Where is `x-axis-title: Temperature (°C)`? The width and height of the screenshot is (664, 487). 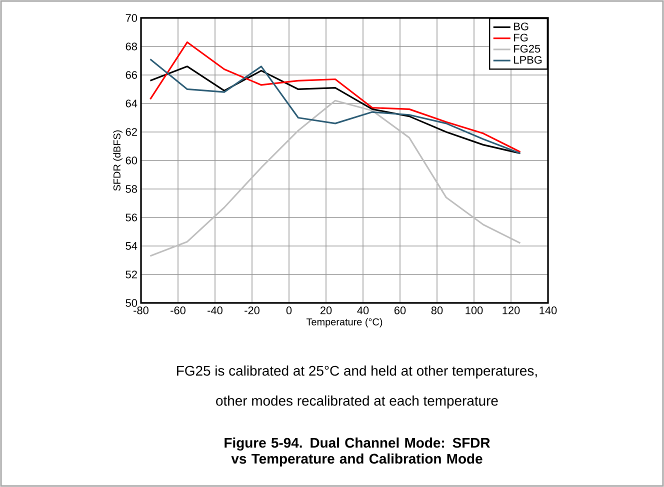 x-axis-title: Temperature (°C) is located at coordinates (344, 323).